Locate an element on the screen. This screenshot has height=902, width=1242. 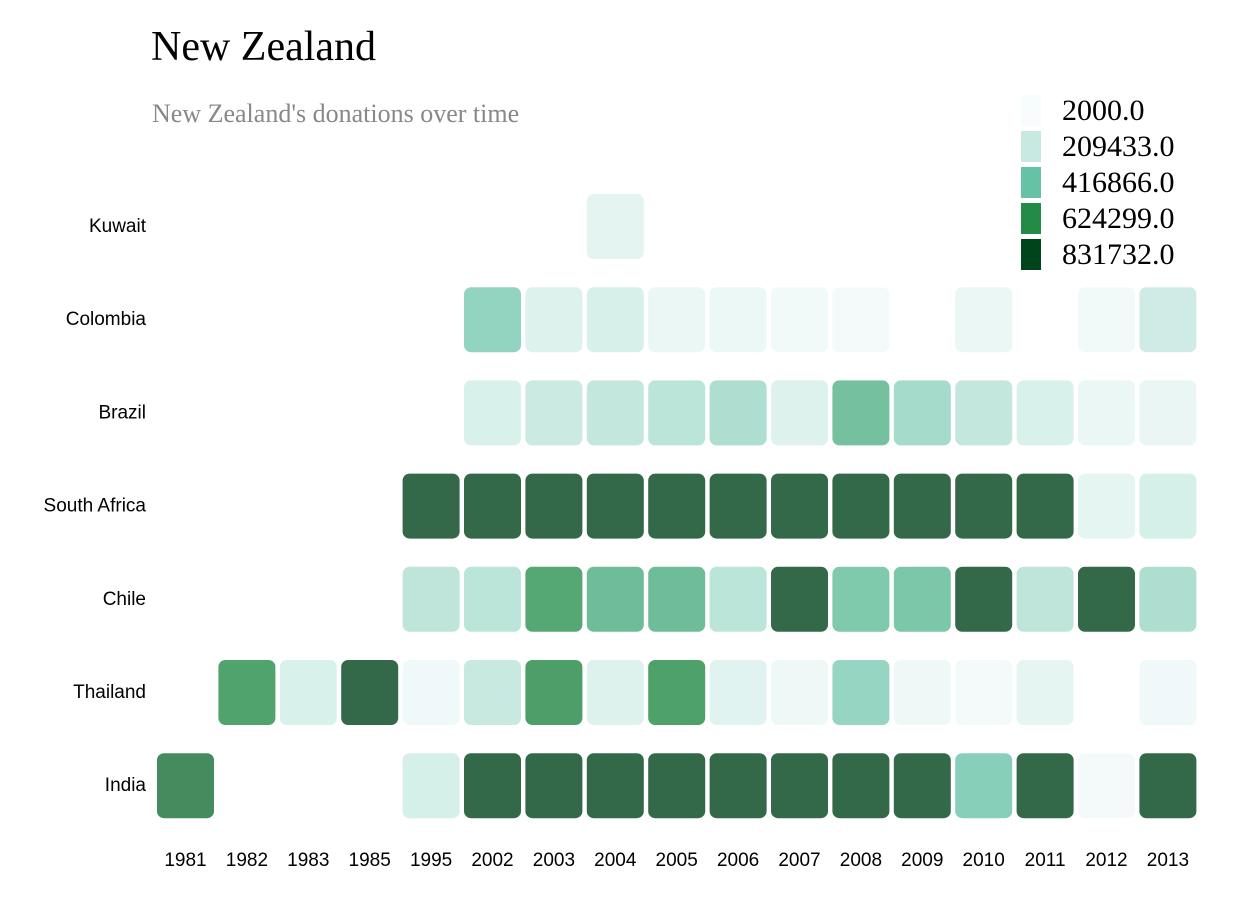
cell-colombia-2010 is located at coordinates (984, 320).